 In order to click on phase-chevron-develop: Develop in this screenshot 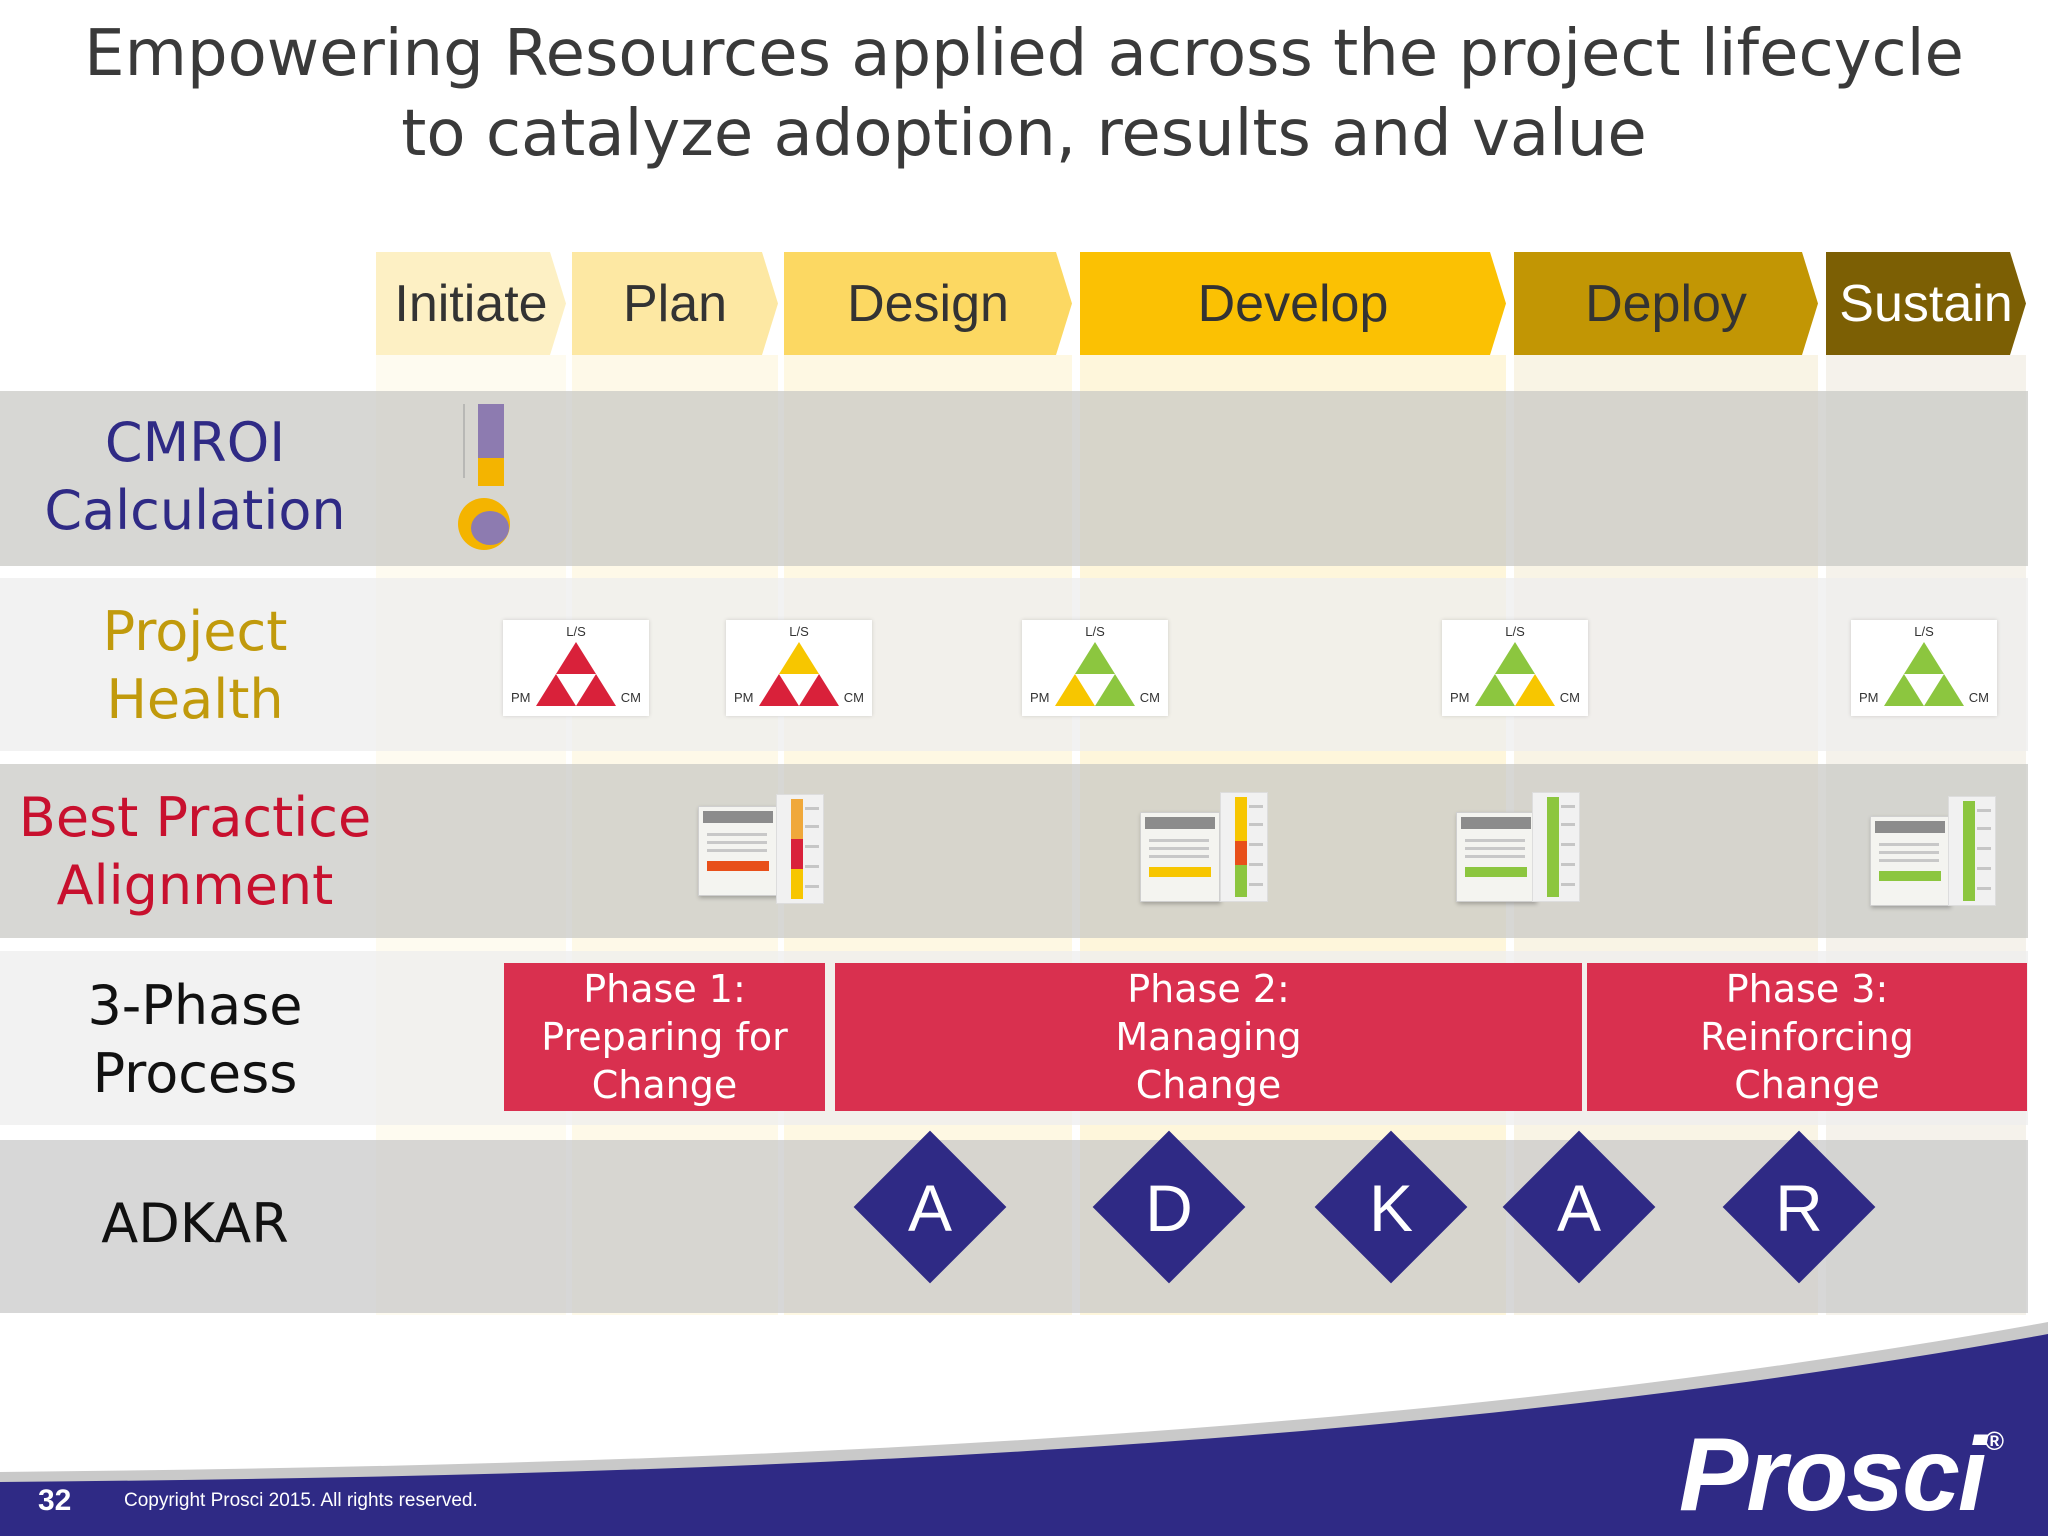, I will do `click(1293, 303)`.